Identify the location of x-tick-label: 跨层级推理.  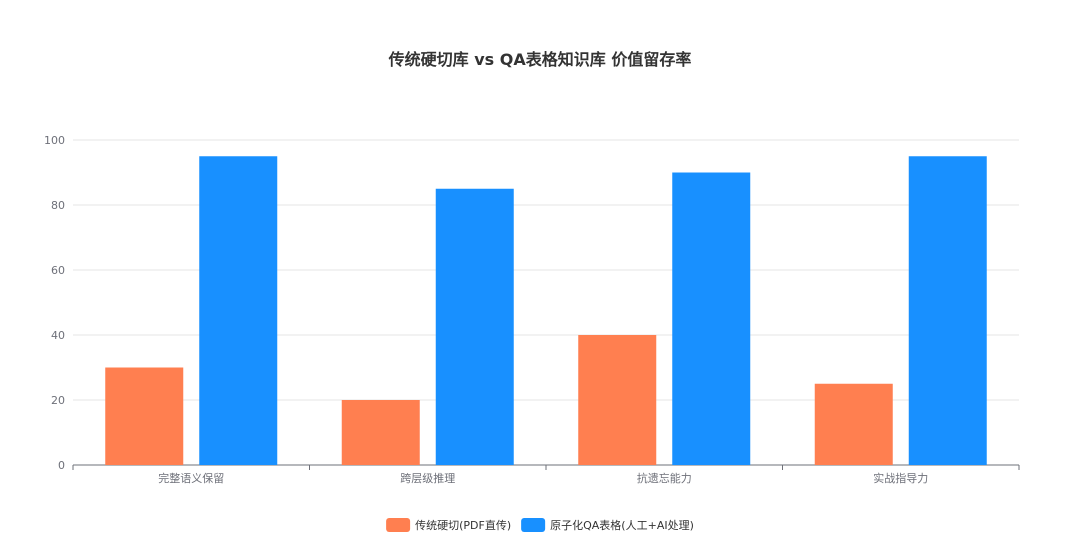
(427, 478).